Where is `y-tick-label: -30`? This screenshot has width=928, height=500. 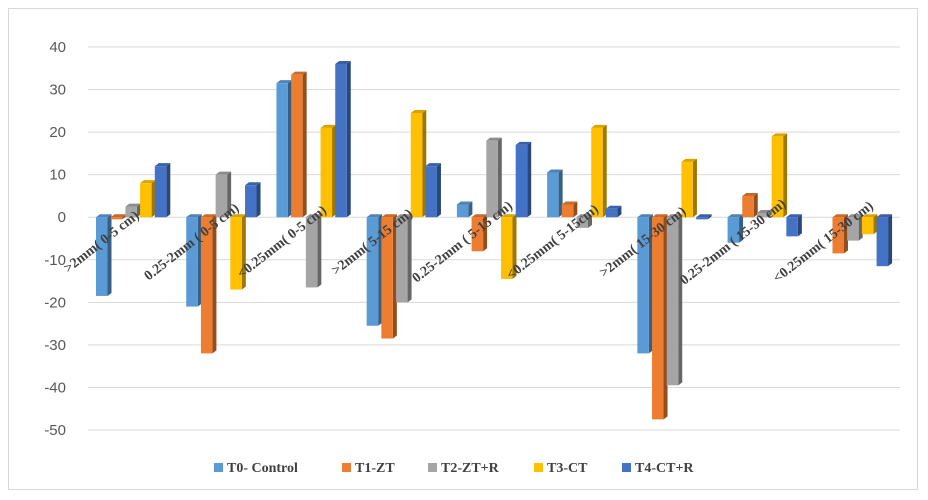 y-tick-label: -30 is located at coordinates (55, 345).